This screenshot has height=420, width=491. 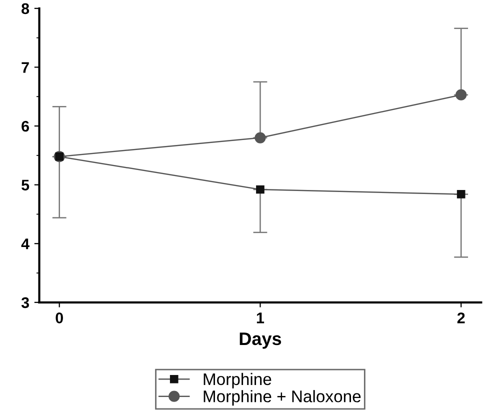 I want to click on x-axis-title: Days, so click(x=261, y=340).